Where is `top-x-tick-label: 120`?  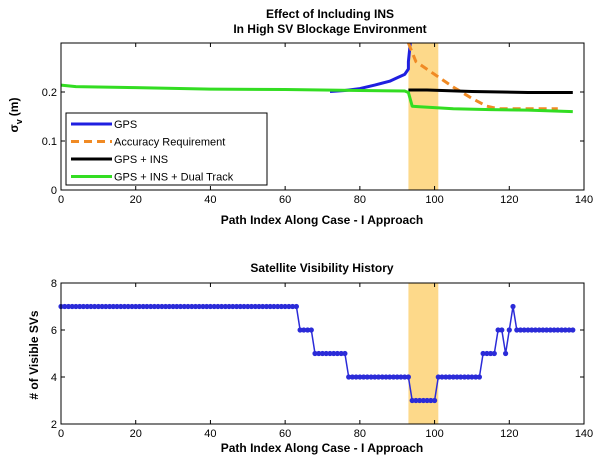 top-x-tick-label: 120 is located at coordinates (509, 200).